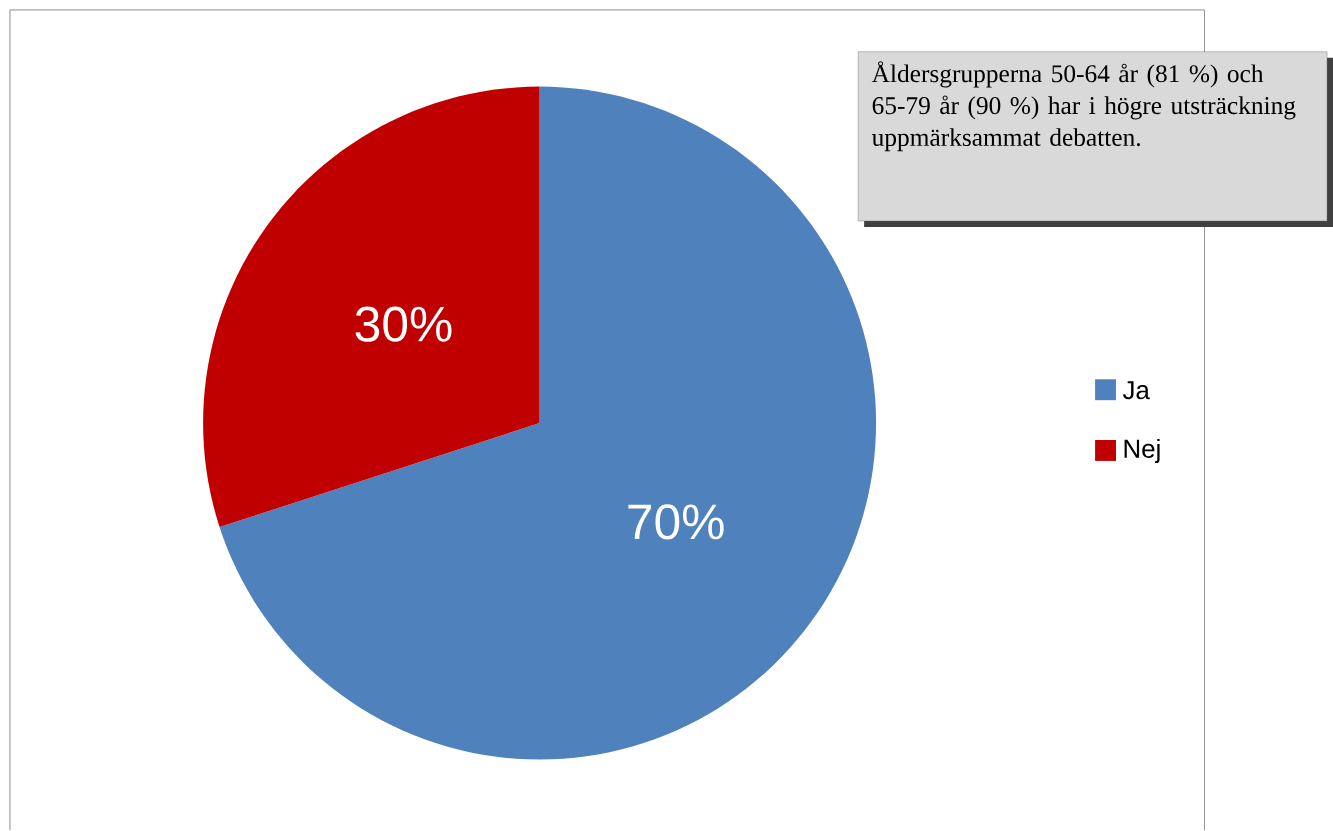 This screenshot has height=831, width=1333. Describe the element at coordinates (676, 522) in the screenshot. I see `data-label: 70%` at that location.